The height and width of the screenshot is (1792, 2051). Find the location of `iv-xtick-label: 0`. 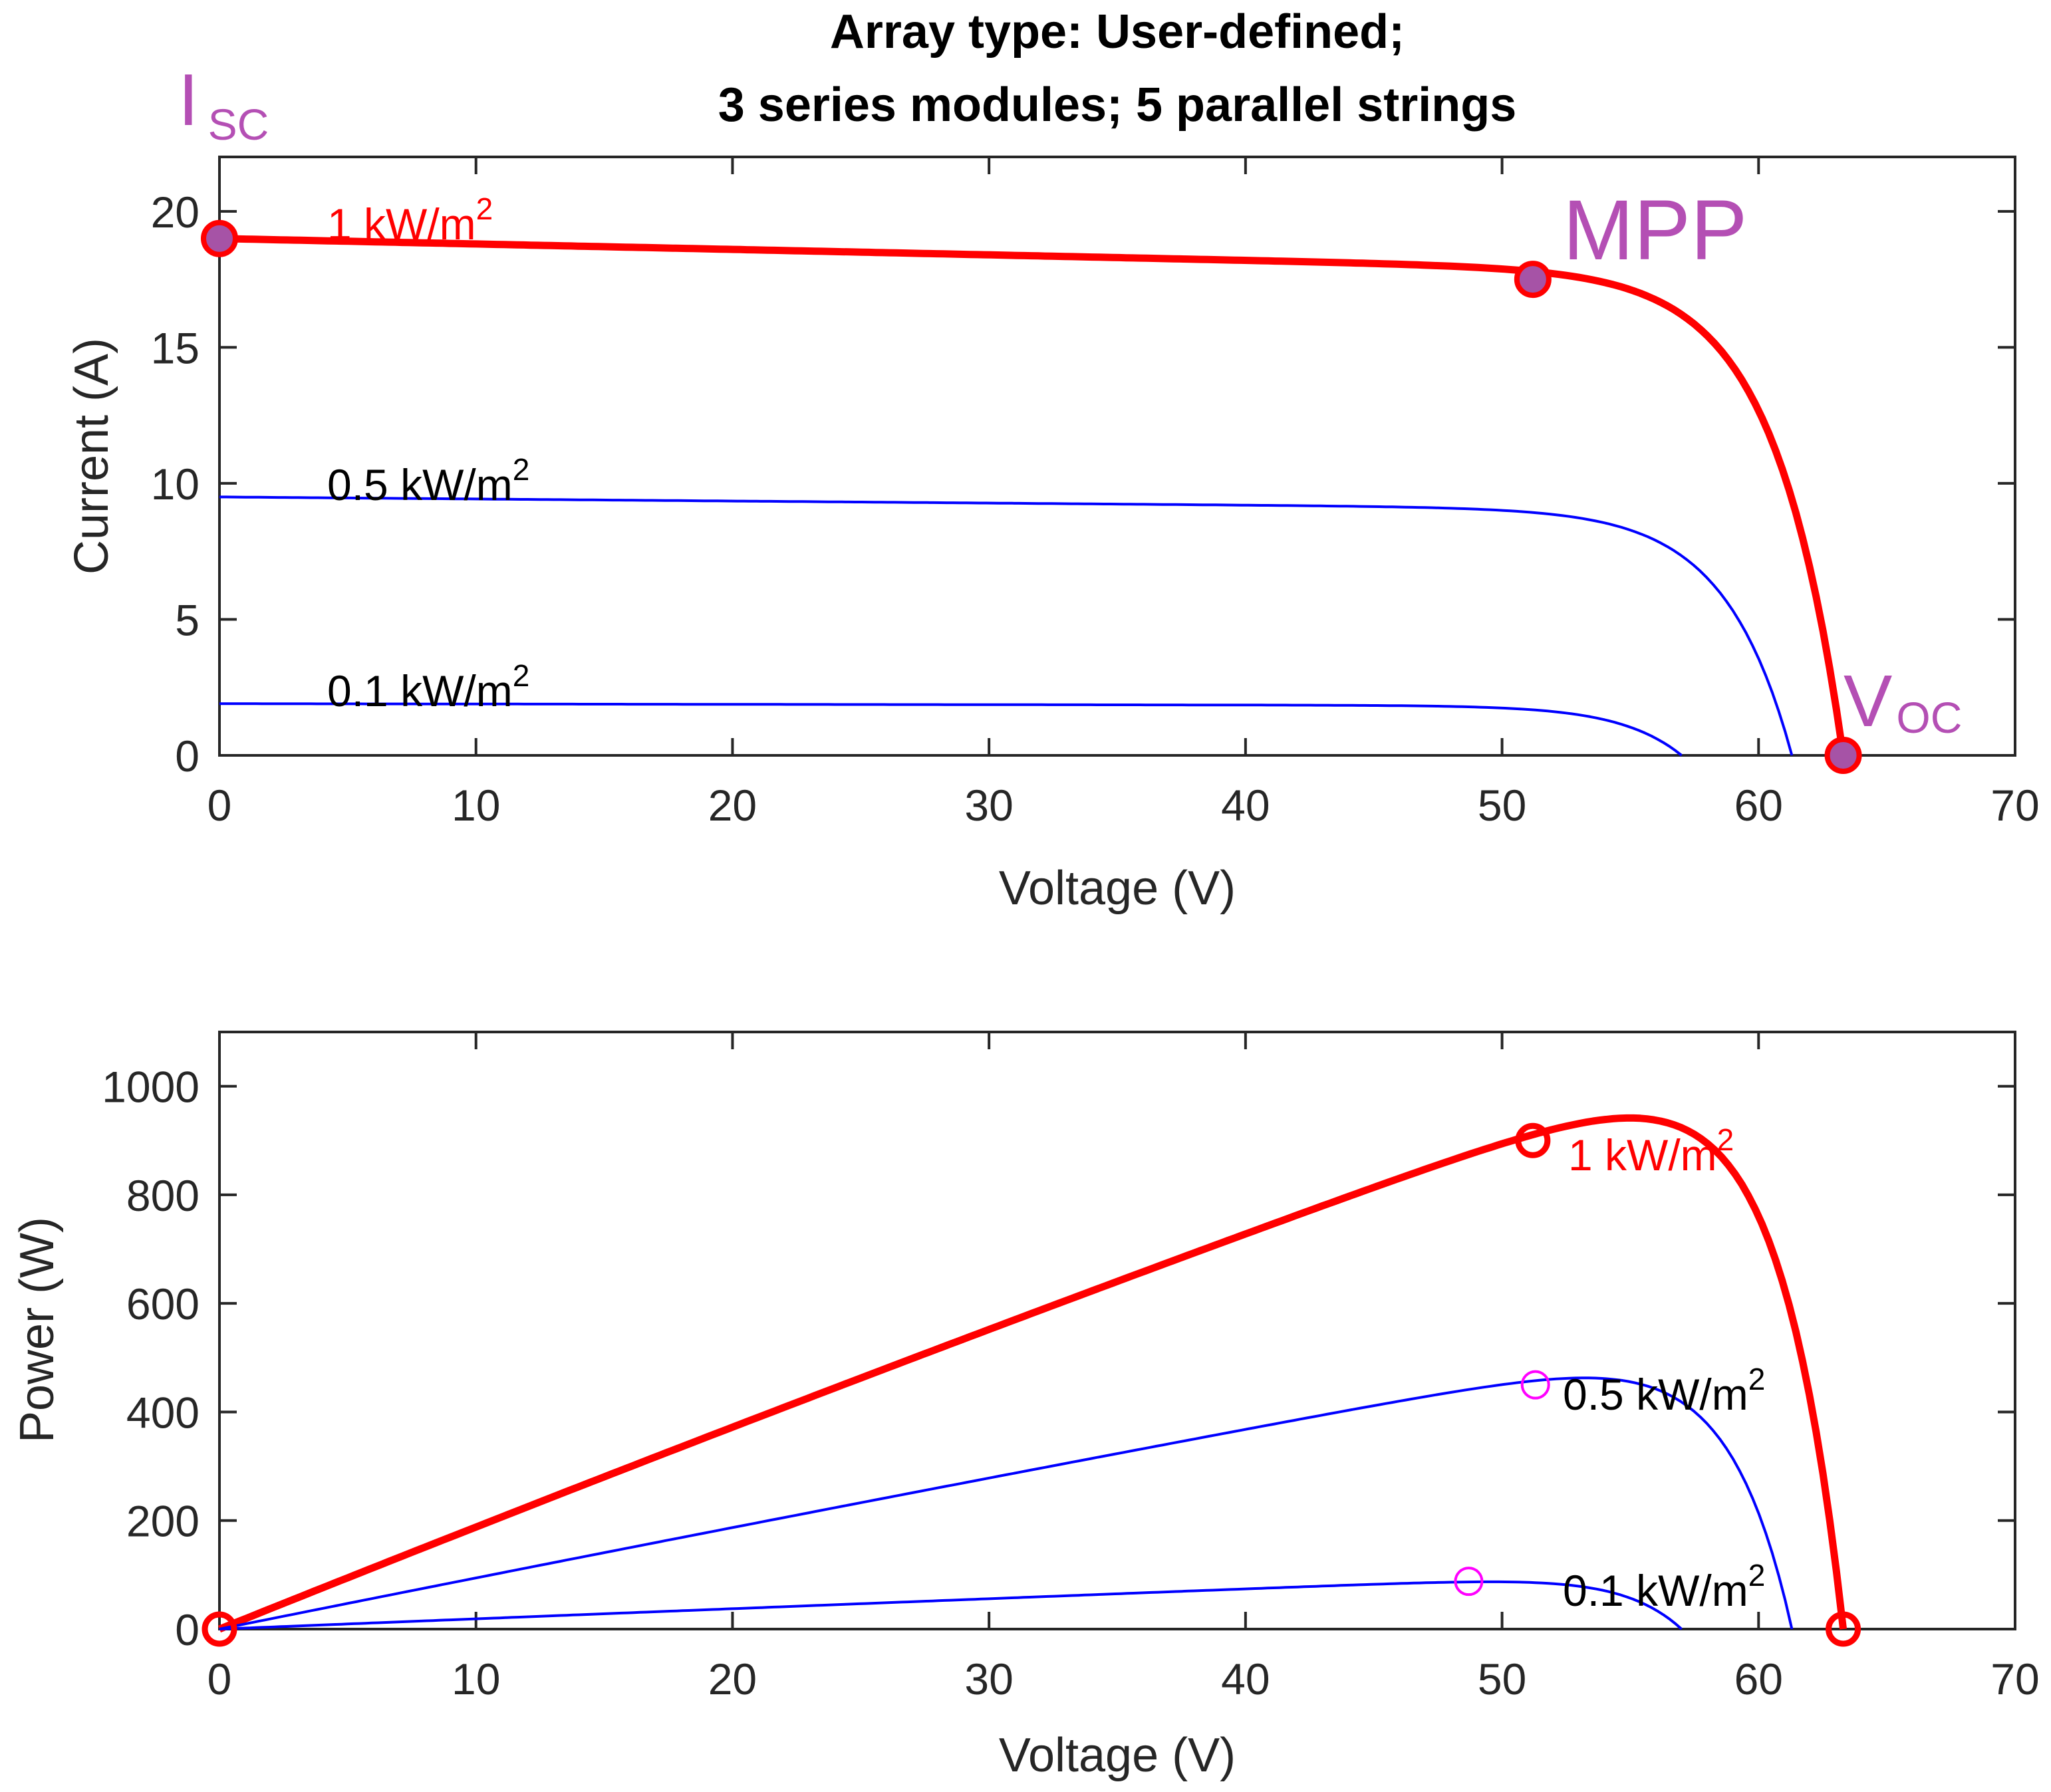

iv-xtick-label: 0 is located at coordinates (219, 805).